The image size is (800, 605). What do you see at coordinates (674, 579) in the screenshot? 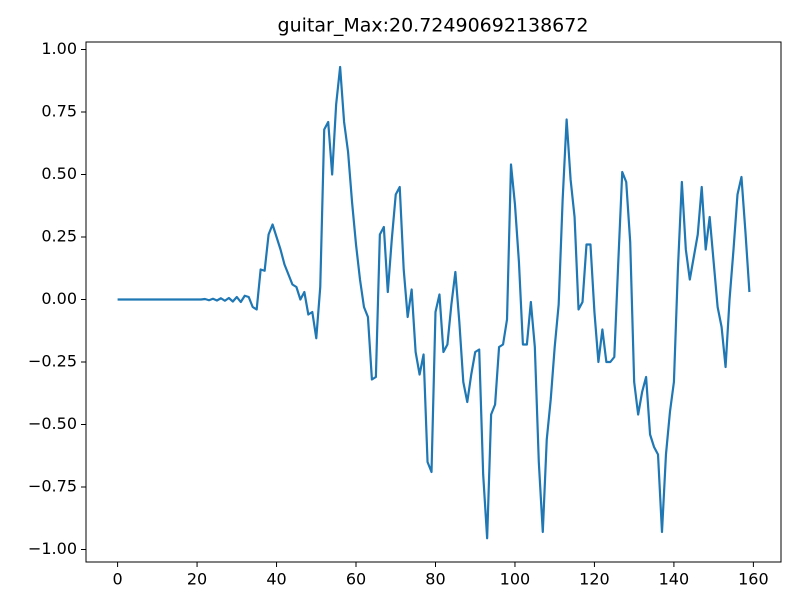
I see `x-tick-label: 140` at bounding box center [674, 579].